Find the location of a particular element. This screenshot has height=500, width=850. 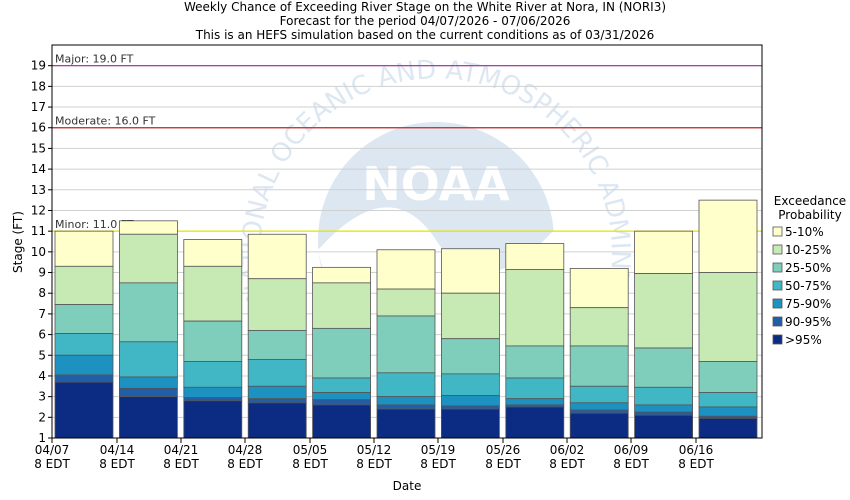

x-tick-label-date: 04/14 is located at coordinates (117, 450).